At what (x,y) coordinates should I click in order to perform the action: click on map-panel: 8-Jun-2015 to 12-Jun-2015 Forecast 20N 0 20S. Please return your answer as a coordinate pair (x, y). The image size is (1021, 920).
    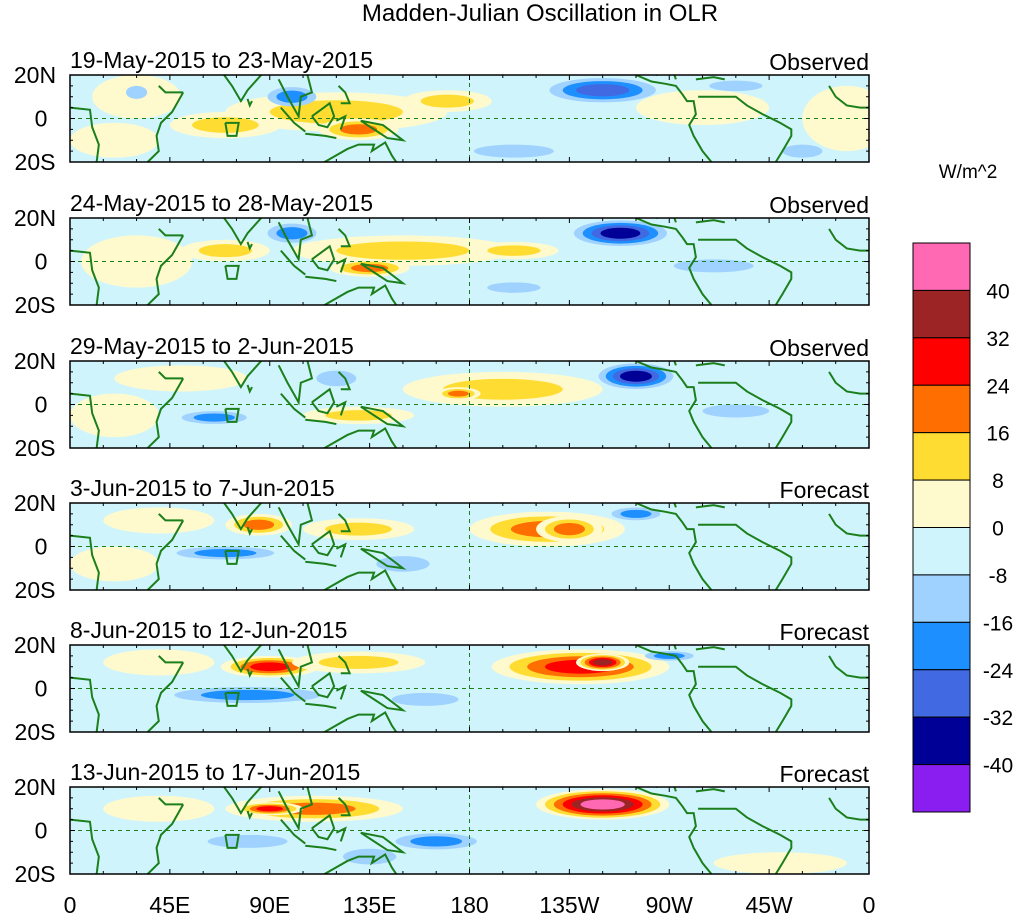
    Looking at the image, I should click on (442, 681).